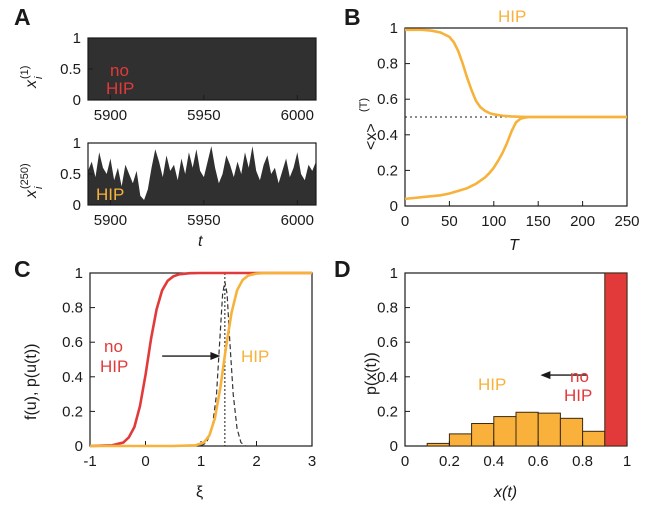  Describe the element at coordinates (39, 77) in the screenshot. I see `panel-a-top-ylabel-sub: i` at that location.